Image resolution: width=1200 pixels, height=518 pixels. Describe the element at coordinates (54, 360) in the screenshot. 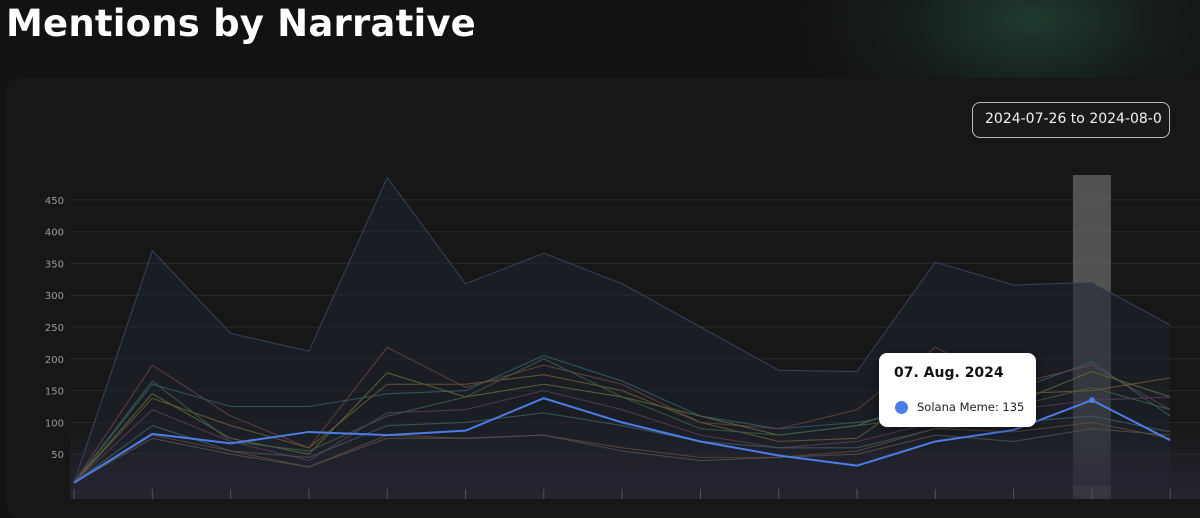

I see `y-tick-label: 200` at that location.